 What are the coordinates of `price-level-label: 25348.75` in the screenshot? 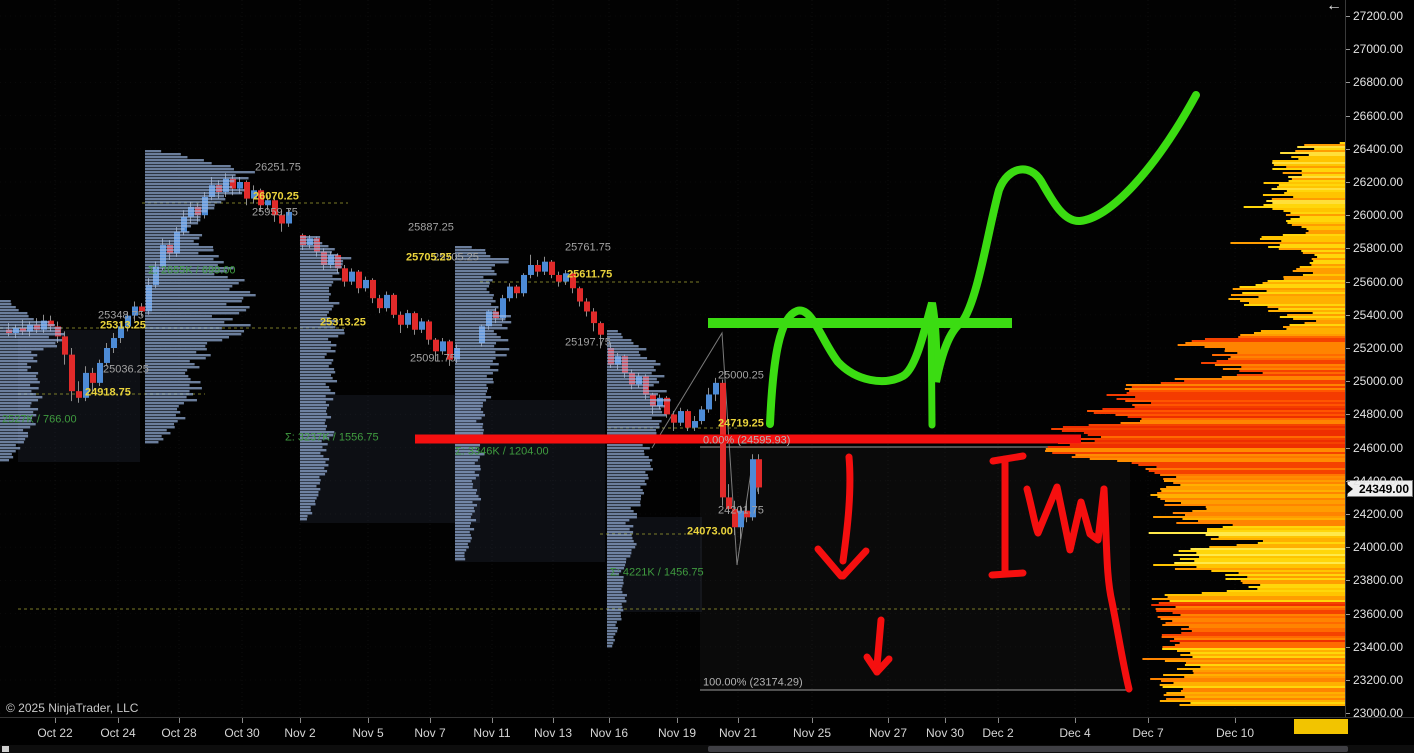 It's located at (121, 315).